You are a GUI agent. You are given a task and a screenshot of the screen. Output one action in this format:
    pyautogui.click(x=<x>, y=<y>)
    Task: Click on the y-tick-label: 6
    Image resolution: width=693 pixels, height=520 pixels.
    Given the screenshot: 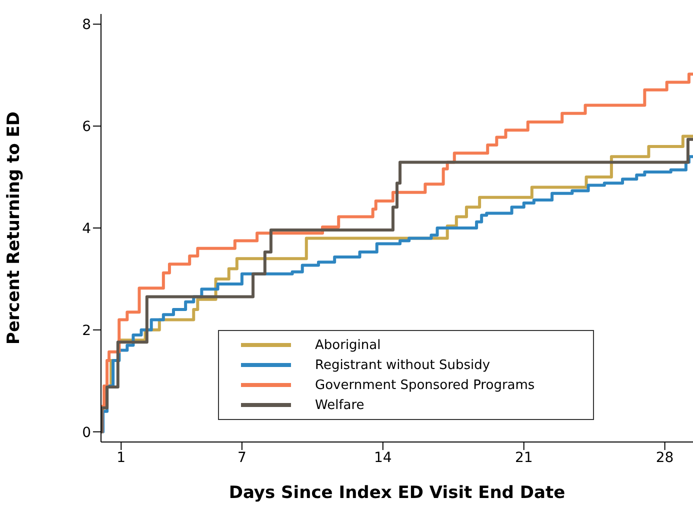 What is the action you would take?
    pyautogui.click(x=87, y=127)
    